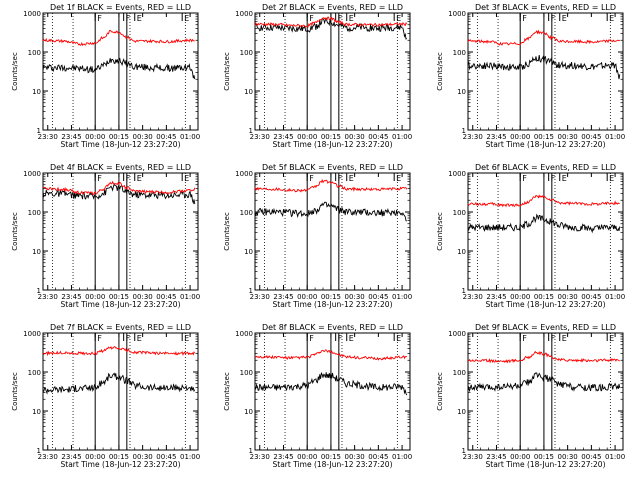 The height and width of the screenshot is (480, 640). What do you see at coordinates (332, 167) in the screenshot?
I see `panel-title: Det 5f BLACK = Events, RED = LLD` at bounding box center [332, 167].